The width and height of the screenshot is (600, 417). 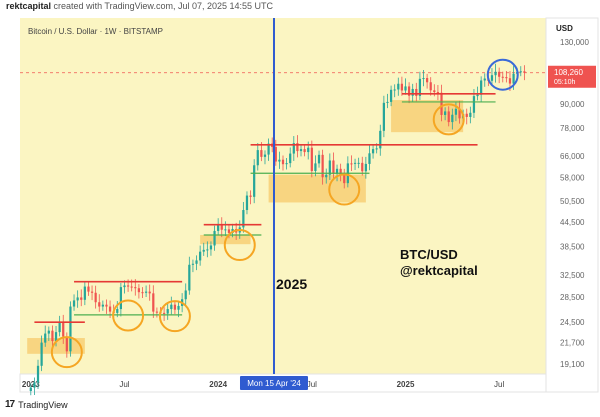 What do you see at coordinates (572, 246) in the screenshot?
I see `y-tick-label: 38,500` at bounding box center [572, 246].